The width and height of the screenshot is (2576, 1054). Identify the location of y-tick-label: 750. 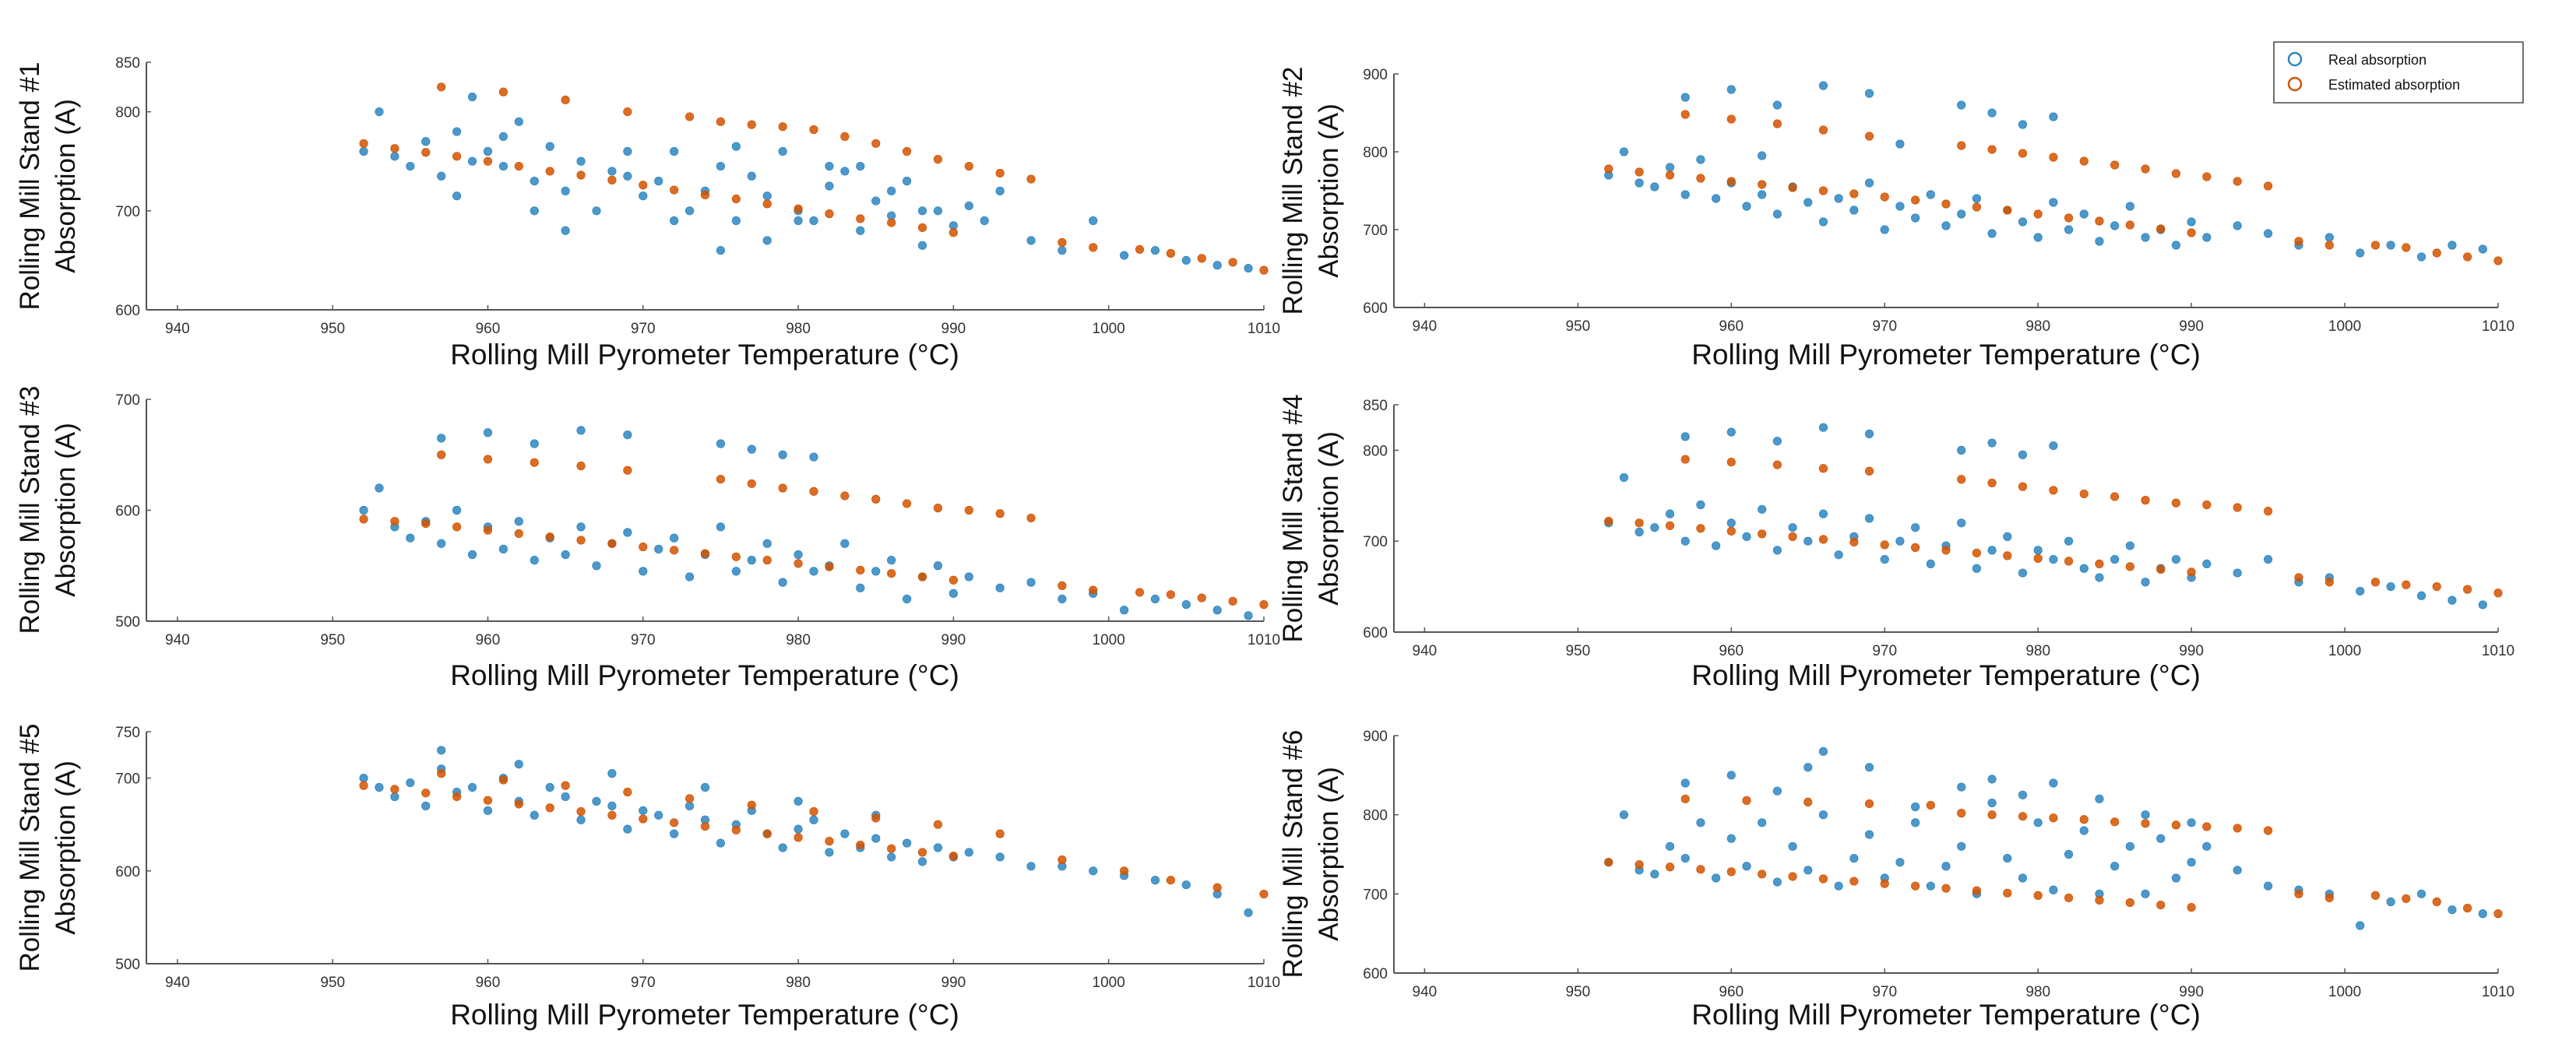
(127, 733).